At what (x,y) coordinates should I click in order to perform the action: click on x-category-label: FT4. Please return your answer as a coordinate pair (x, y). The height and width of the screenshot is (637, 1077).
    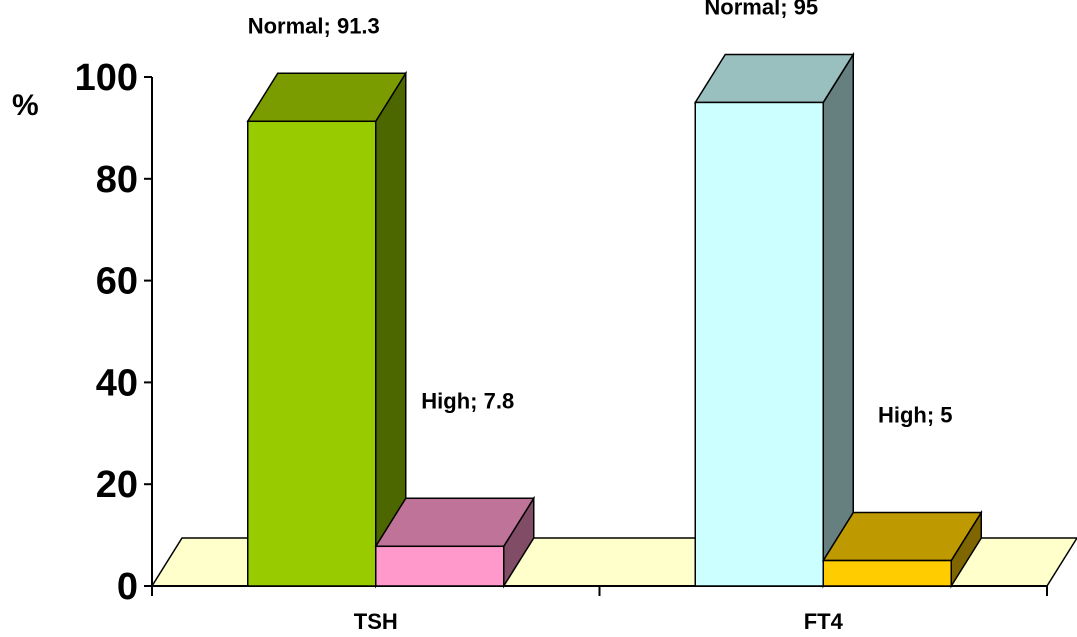
    Looking at the image, I should click on (824, 621).